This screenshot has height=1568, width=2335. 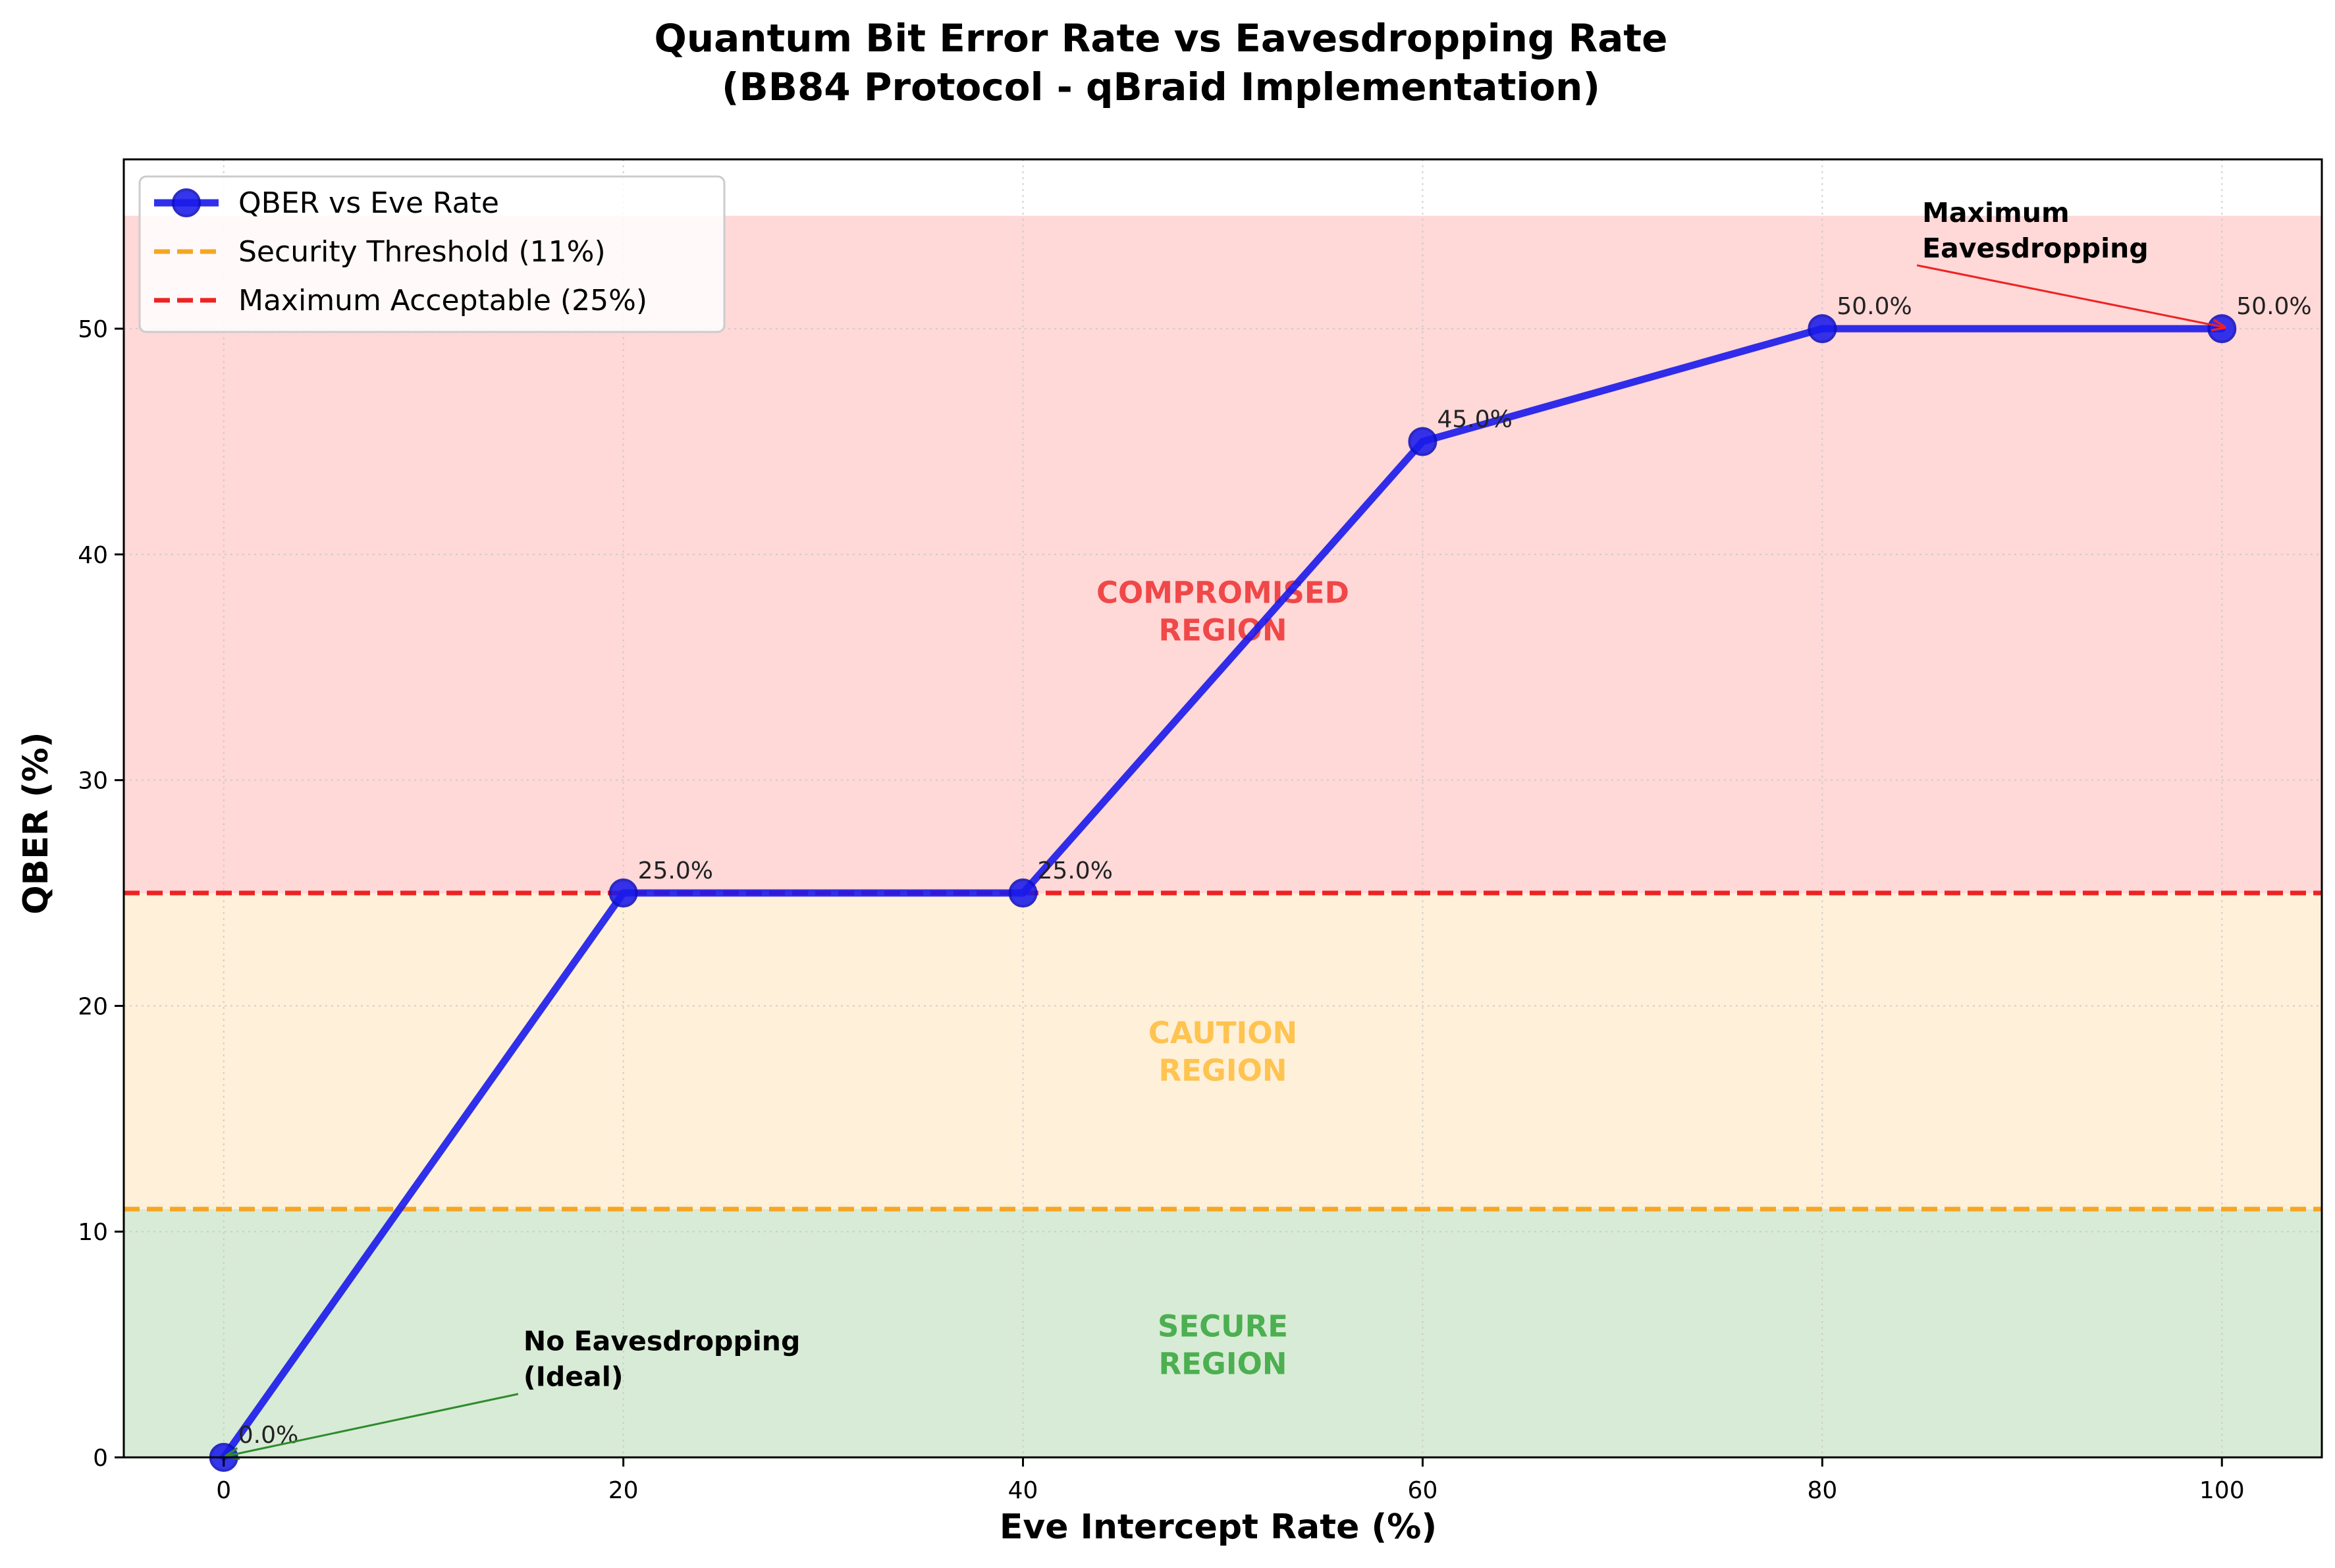 I want to click on annotation-1-line1: Maximum, so click(x=1996, y=213).